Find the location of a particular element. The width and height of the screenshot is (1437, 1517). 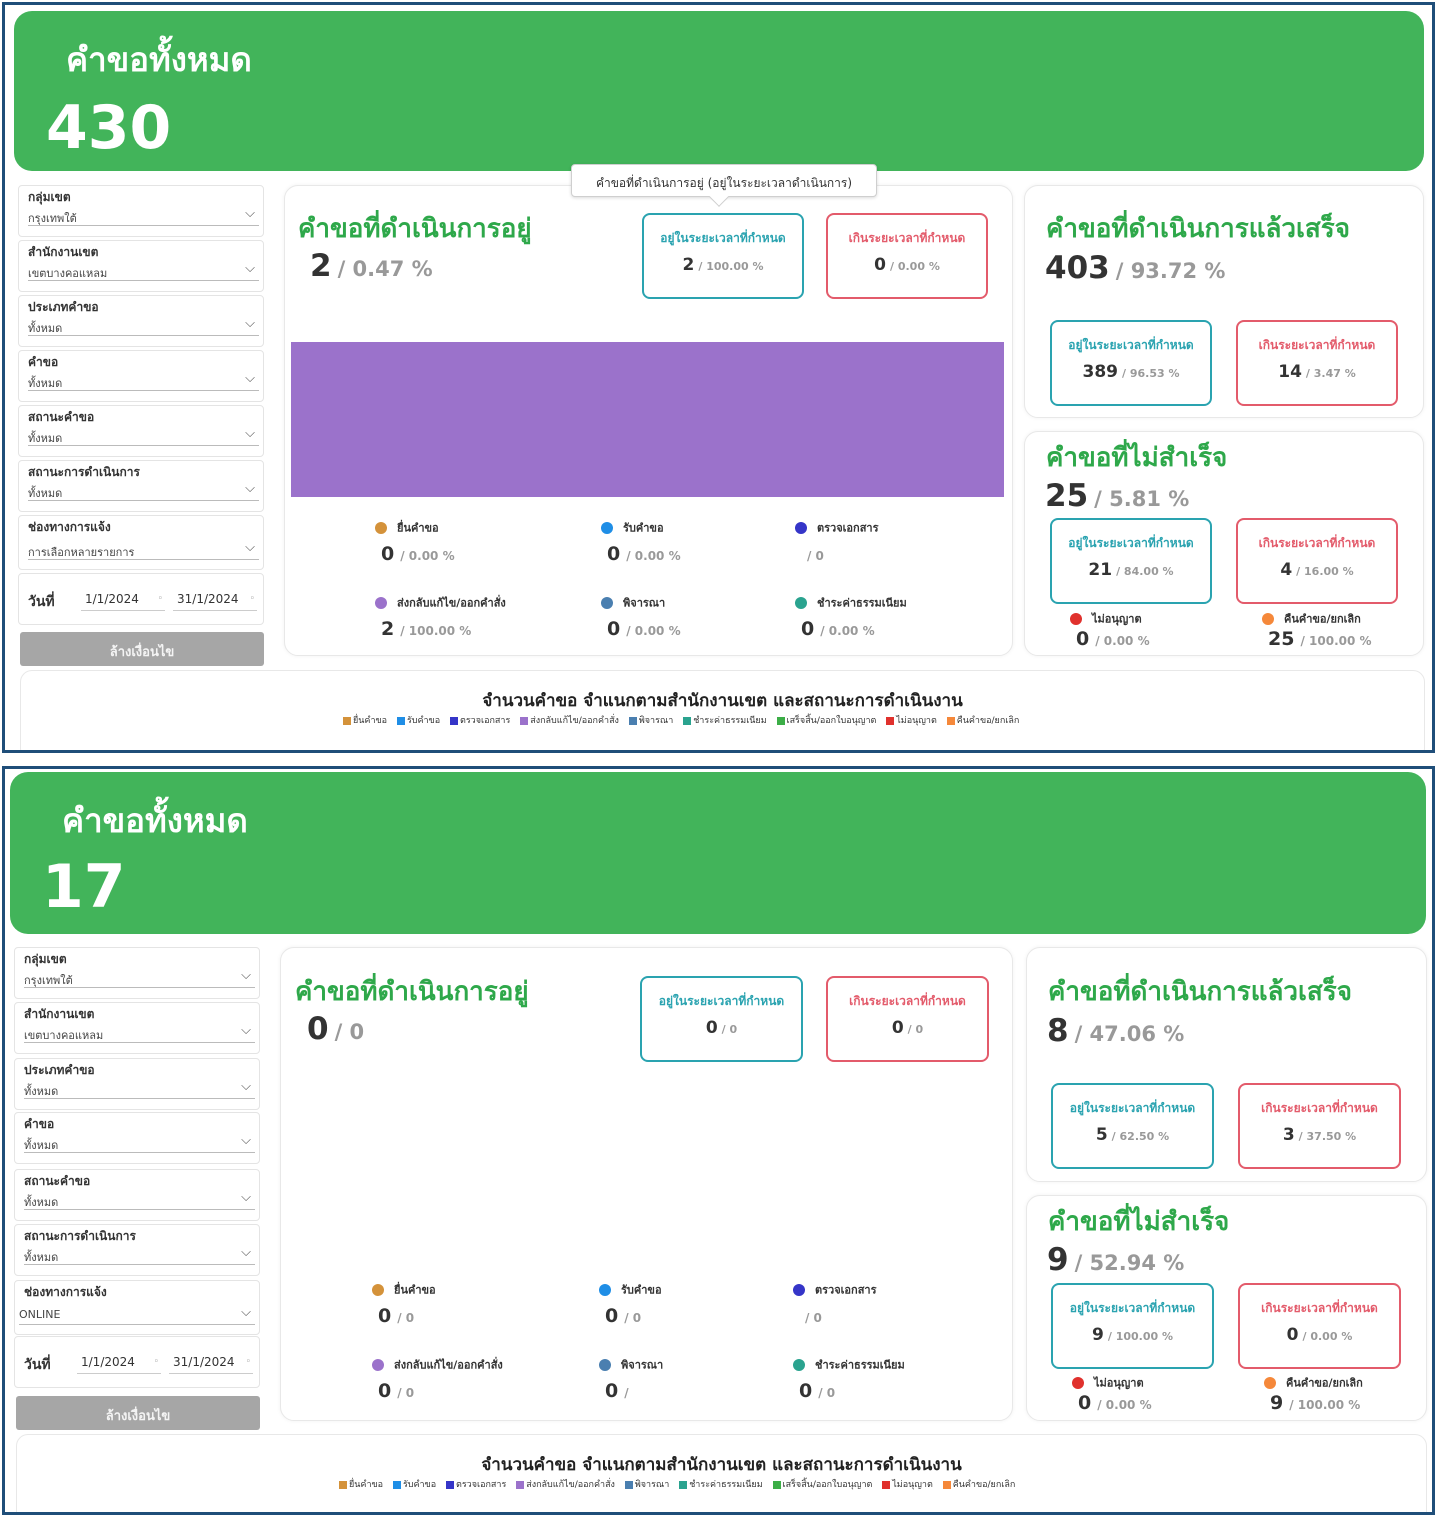

in-progress-overdue-box: เกินระยะเวลาที่กำหนด 0 / 0.00 % is located at coordinates (907, 256).